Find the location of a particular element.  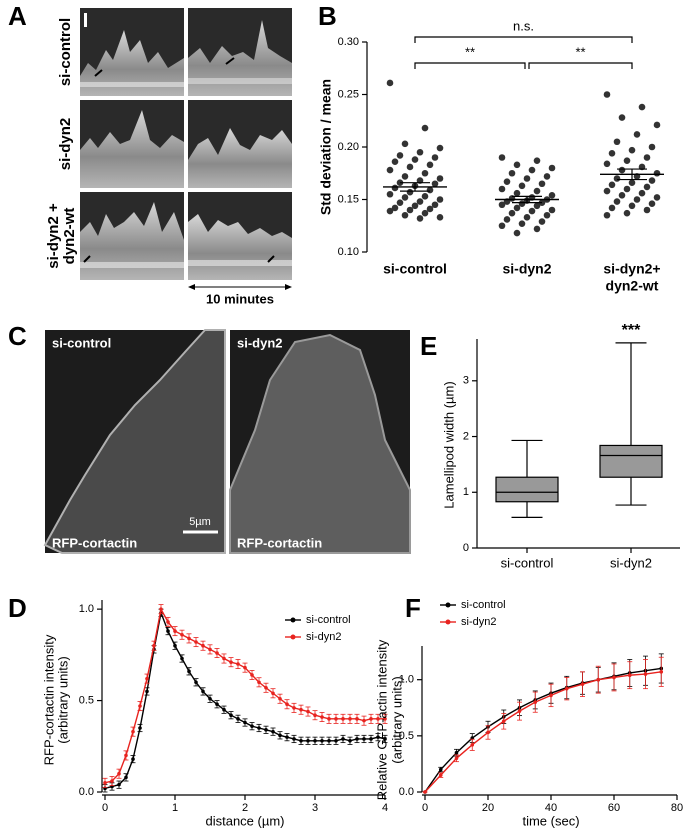

y-tick-label: 0.20 is located at coordinates (348, 147).